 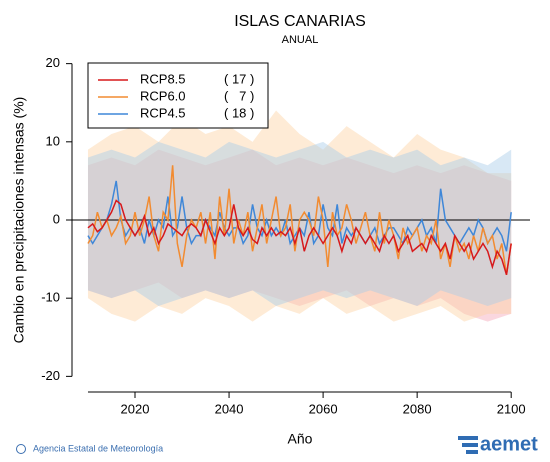 I want to click on legend-label: RCP6.0, so click(x=163, y=95).